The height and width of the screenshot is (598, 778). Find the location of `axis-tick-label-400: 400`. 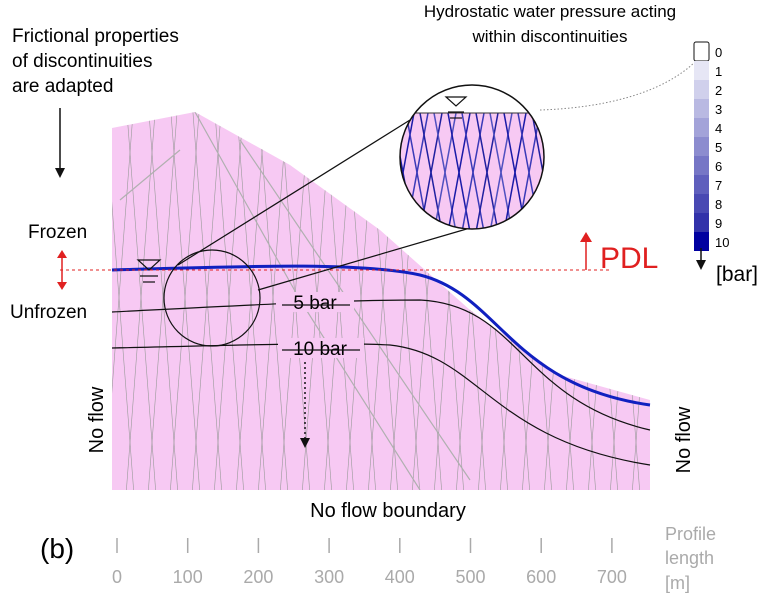

axis-tick-label-400: 400 is located at coordinates (400, 577).